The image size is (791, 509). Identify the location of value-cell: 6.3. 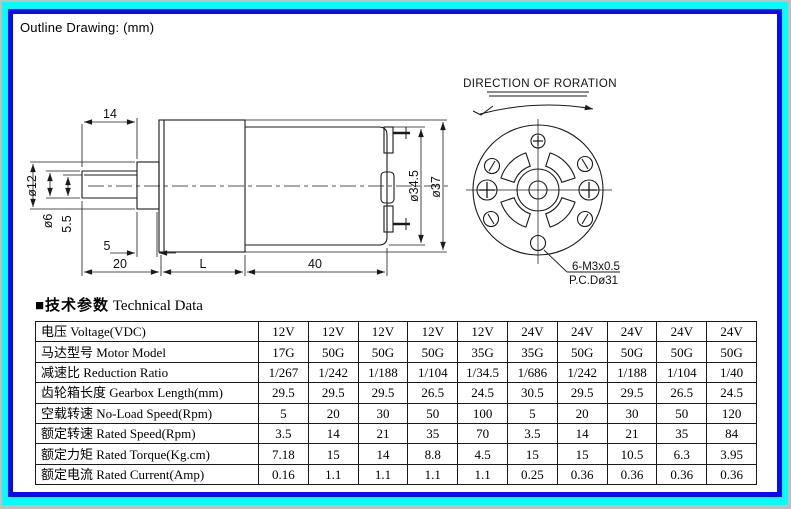
(682, 454).